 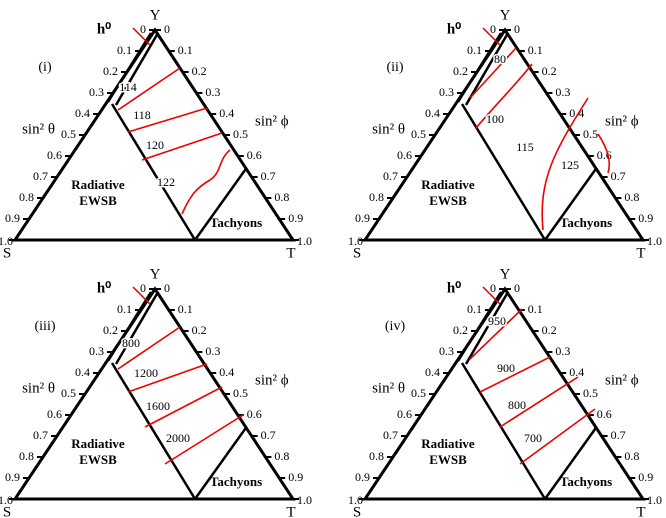 What do you see at coordinates (45, 67) in the screenshot?
I see `panel-label: (i)` at bounding box center [45, 67].